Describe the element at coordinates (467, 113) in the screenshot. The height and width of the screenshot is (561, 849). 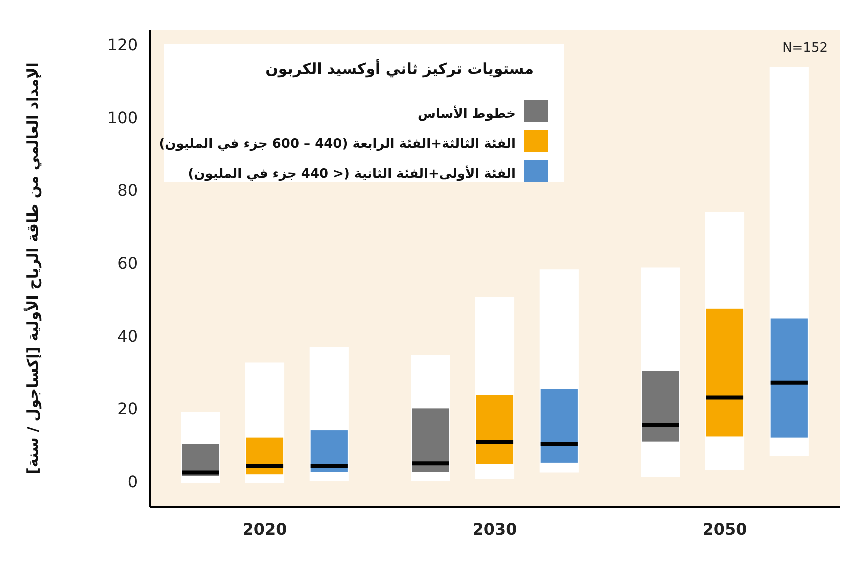
I see `legend-label: خطوط الأساس` at that location.